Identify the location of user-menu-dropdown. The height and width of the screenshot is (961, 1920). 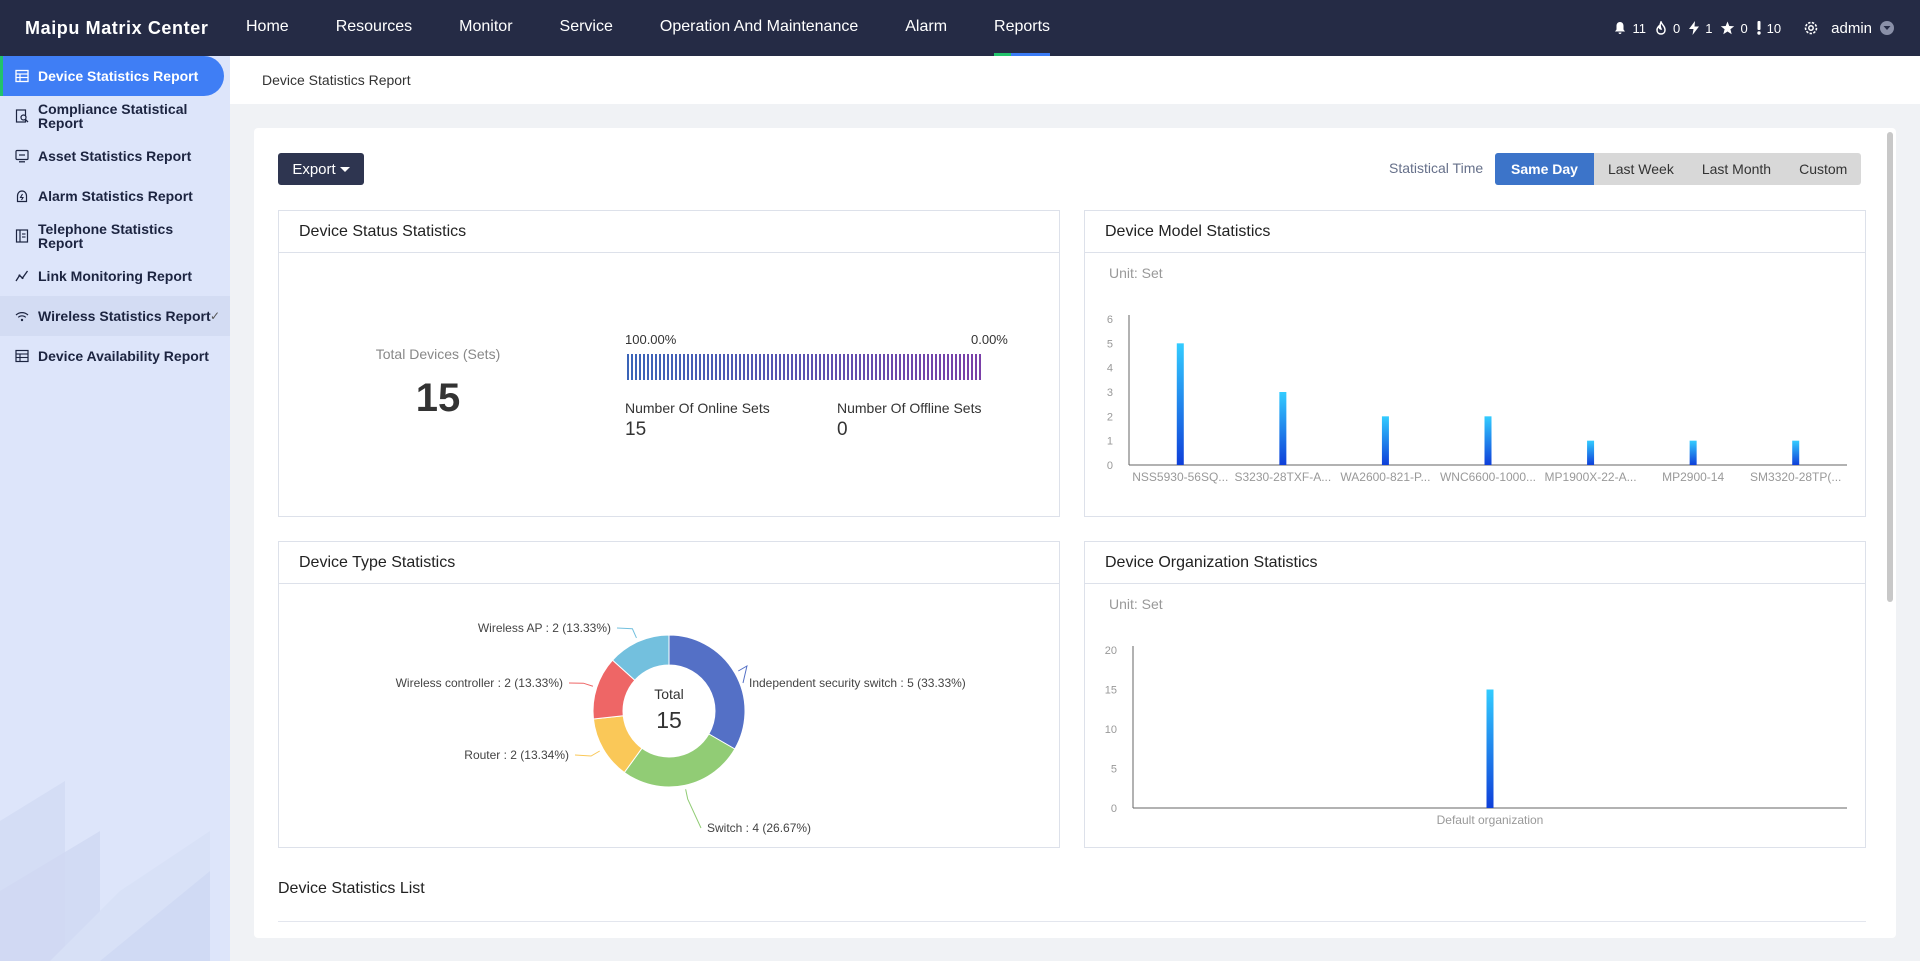
(1887, 28).